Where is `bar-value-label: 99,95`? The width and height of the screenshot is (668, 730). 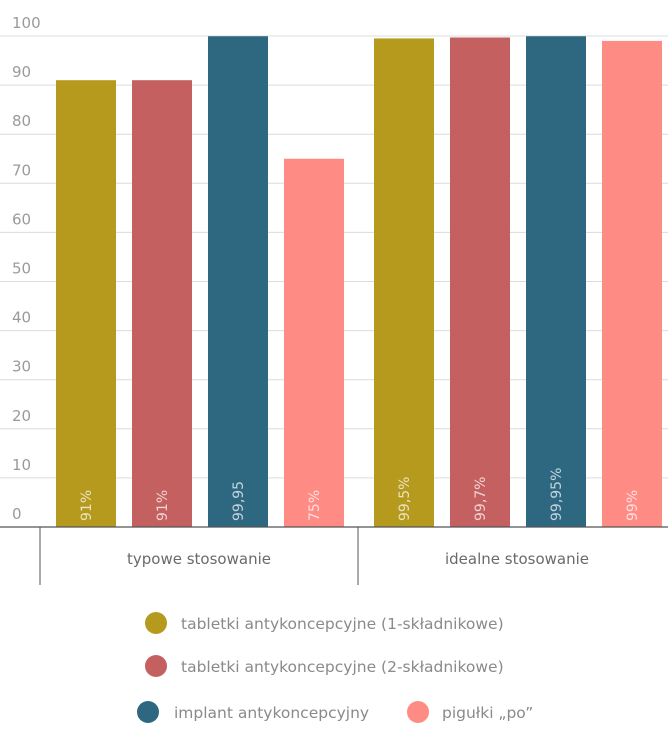
bar-value-label: 99,95 is located at coordinates (239, 501).